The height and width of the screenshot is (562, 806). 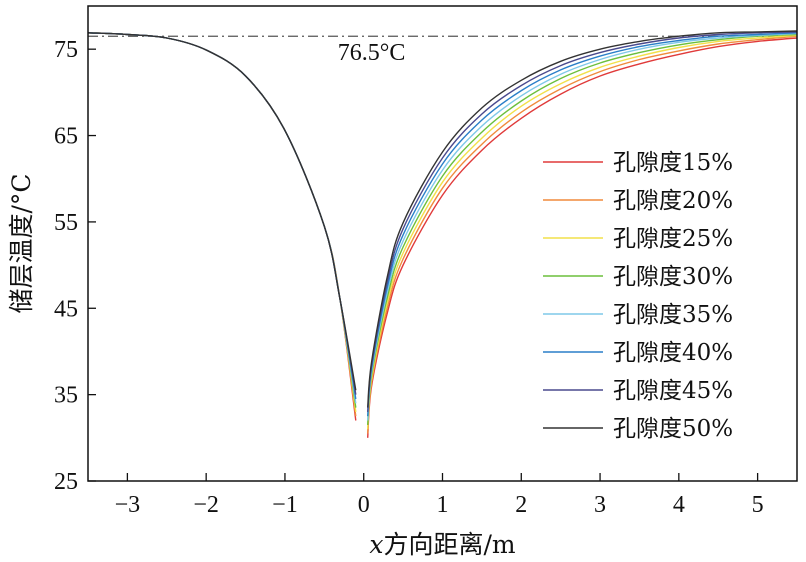 I want to click on reference-line-label: 76.5°C, so click(x=372, y=53).